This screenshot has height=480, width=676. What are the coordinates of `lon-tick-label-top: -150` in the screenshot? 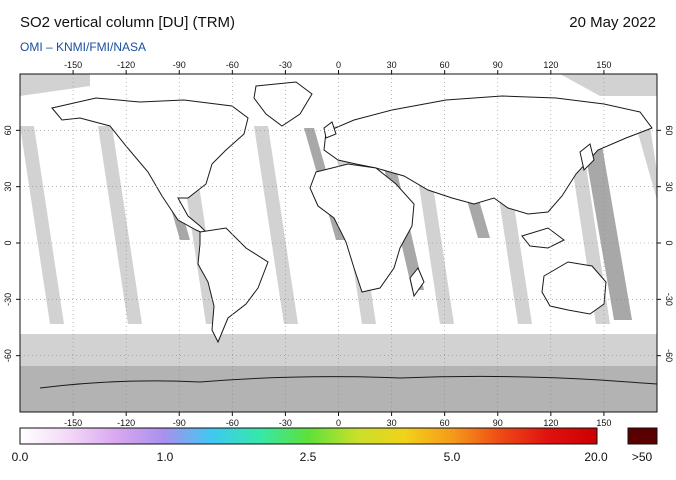 It's located at (73, 65).